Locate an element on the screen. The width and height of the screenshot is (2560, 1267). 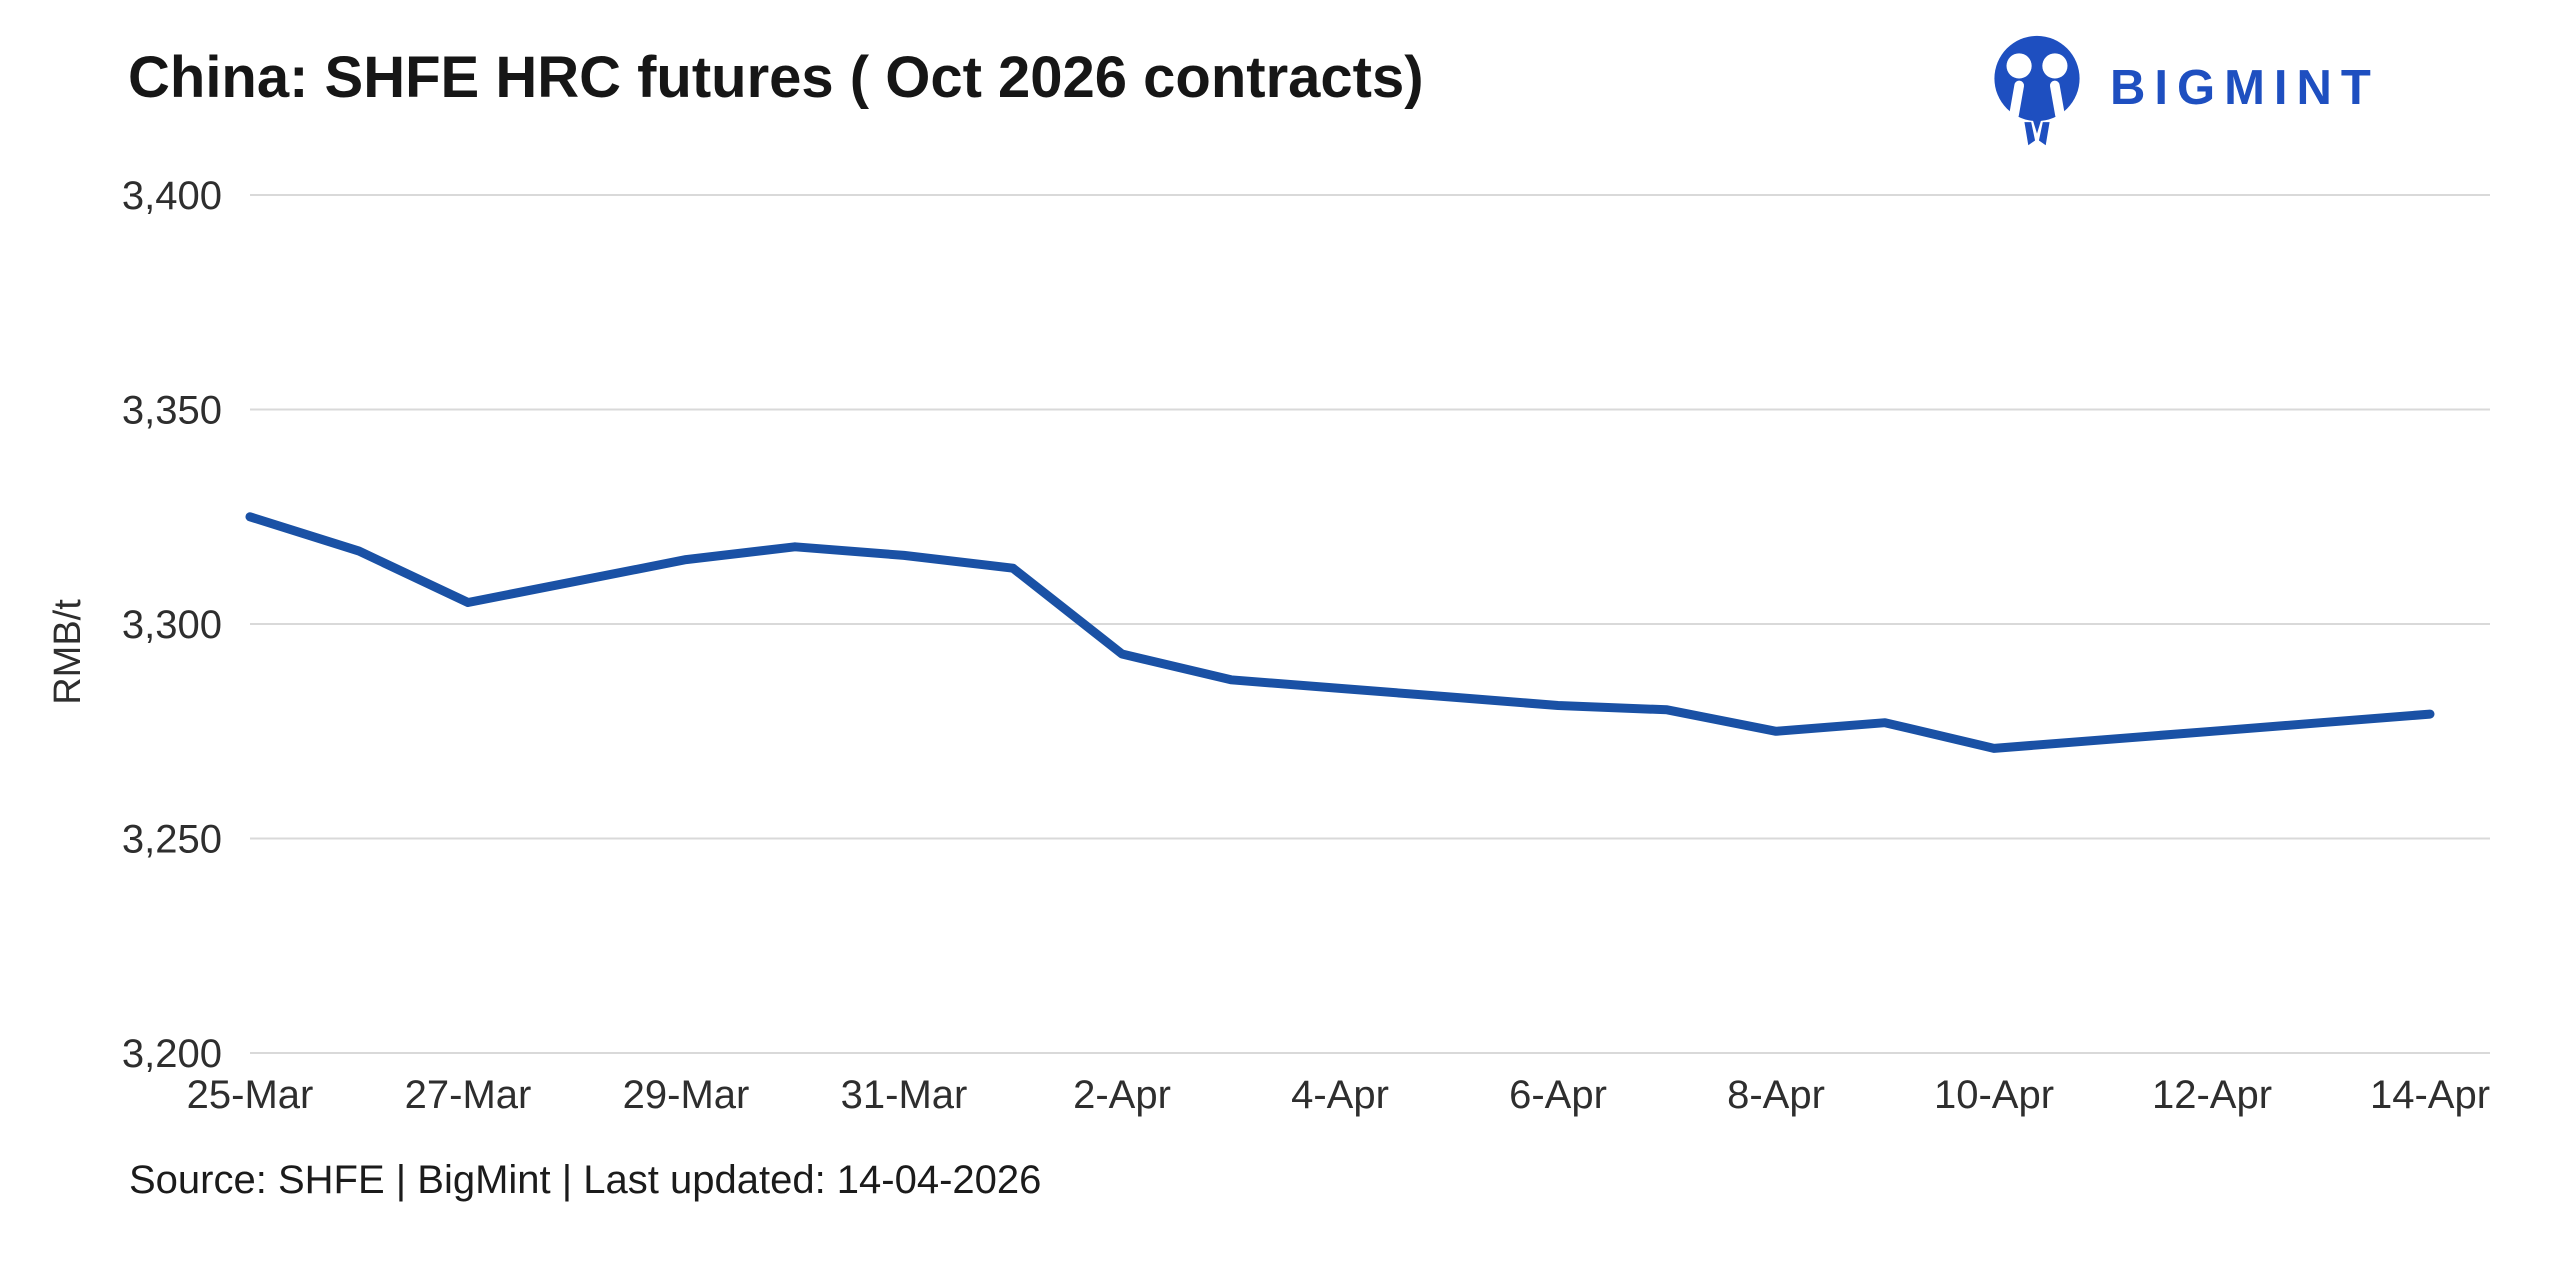
x-tick-label: 14-Apr is located at coordinates (2430, 1095).